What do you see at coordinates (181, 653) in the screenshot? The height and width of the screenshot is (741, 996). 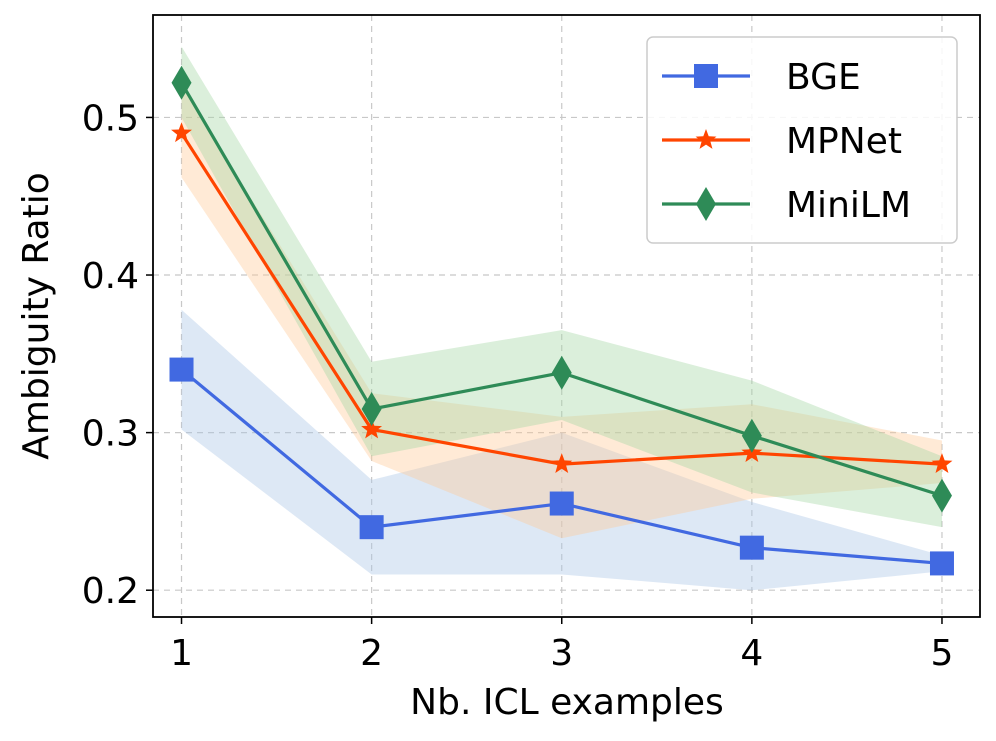 I see `x-tick-label-1: 1` at bounding box center [181, 653].